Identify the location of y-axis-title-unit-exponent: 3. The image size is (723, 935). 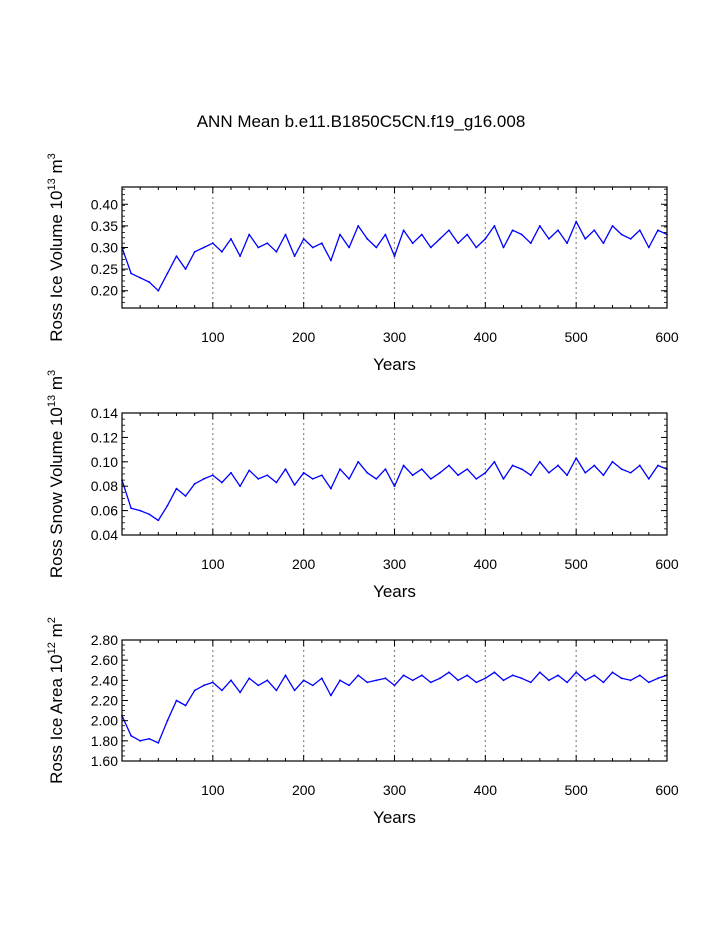
(52, 156).